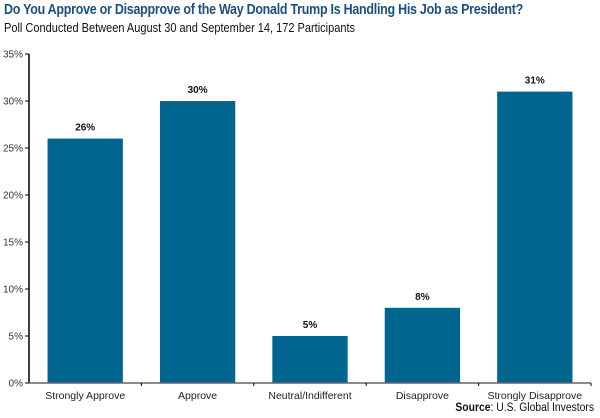  I want to click on source-note: Source: U.S. Global Investors, so click(524, 408).